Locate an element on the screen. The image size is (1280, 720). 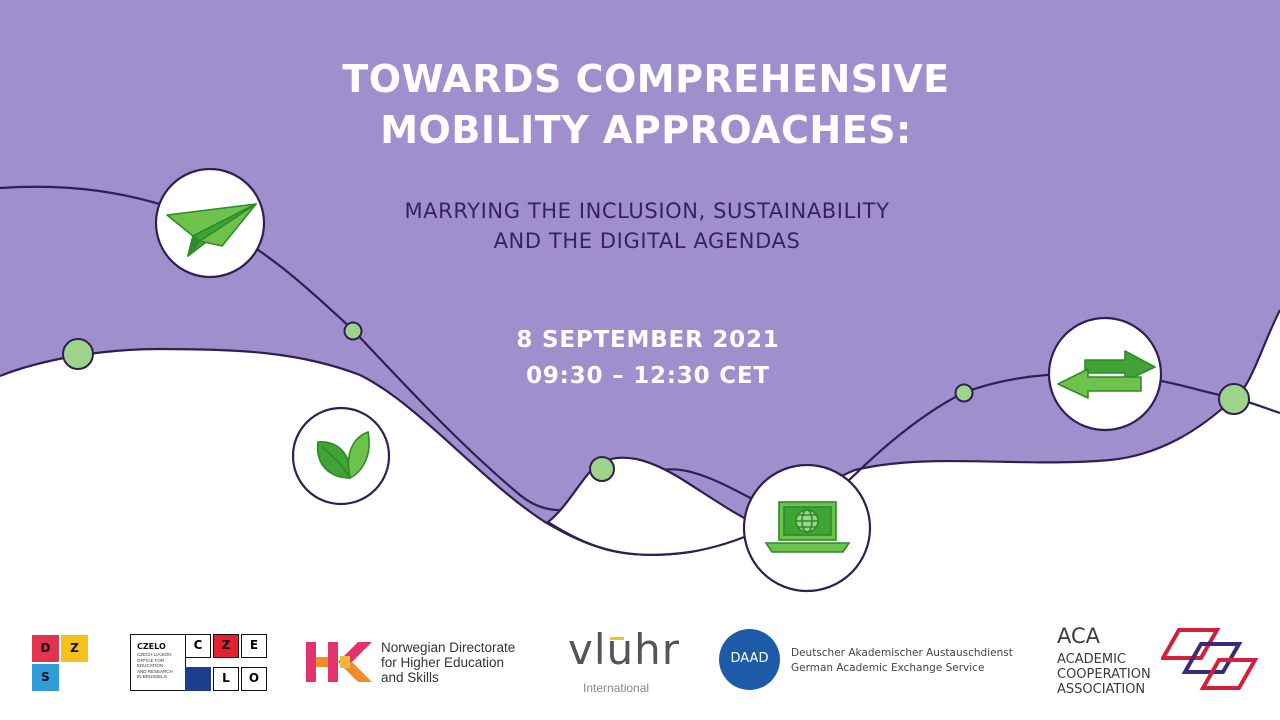
hkdir-text: for Higher Education is located at coordinates (443, 662).